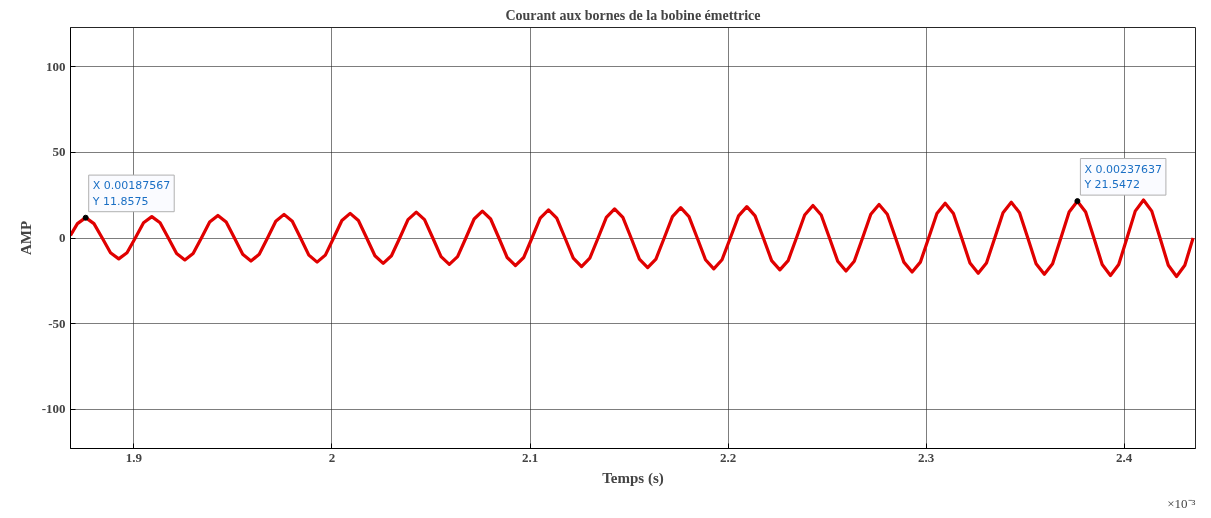  What do you see at coordinates (25, 238) in the screenshot?
I see `y-axis-title: AMP` at bounding box center [25, 238].